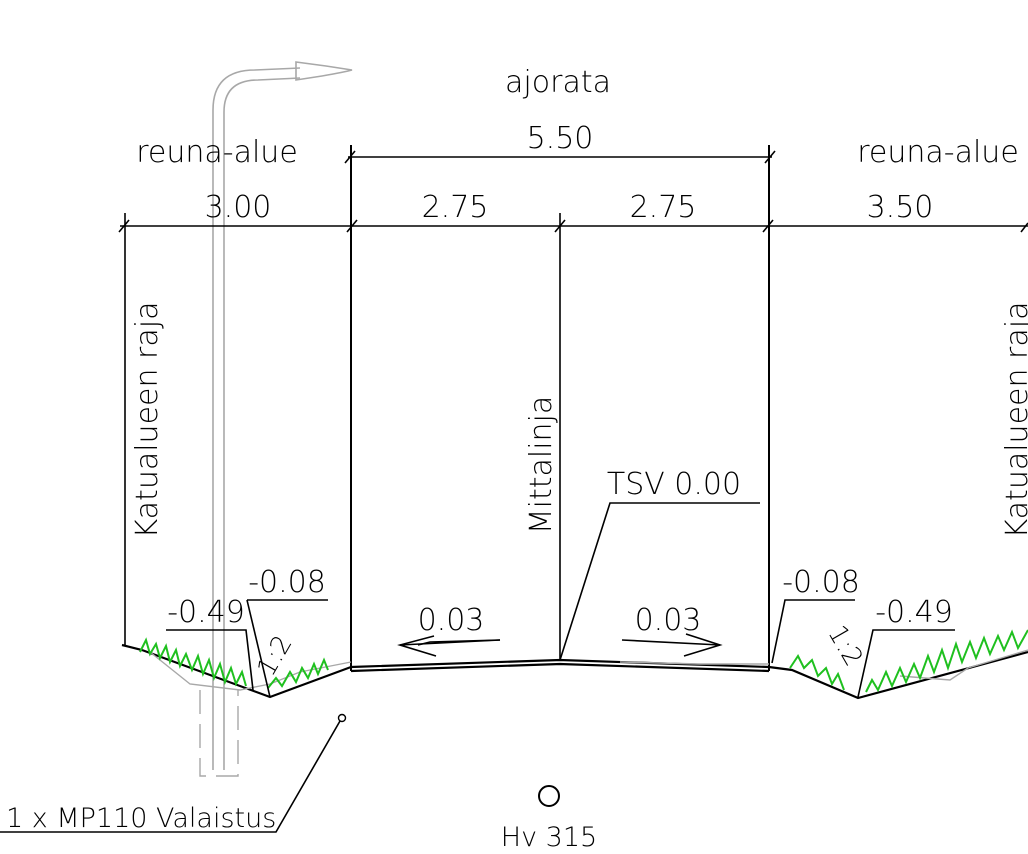 The width and height of the screenshot is (1028, 854). What do you see at coordinates (147, 420) in the screenshot?
I see `label-boundary-left: Katualueen raja` at bounding box center [147, 420].